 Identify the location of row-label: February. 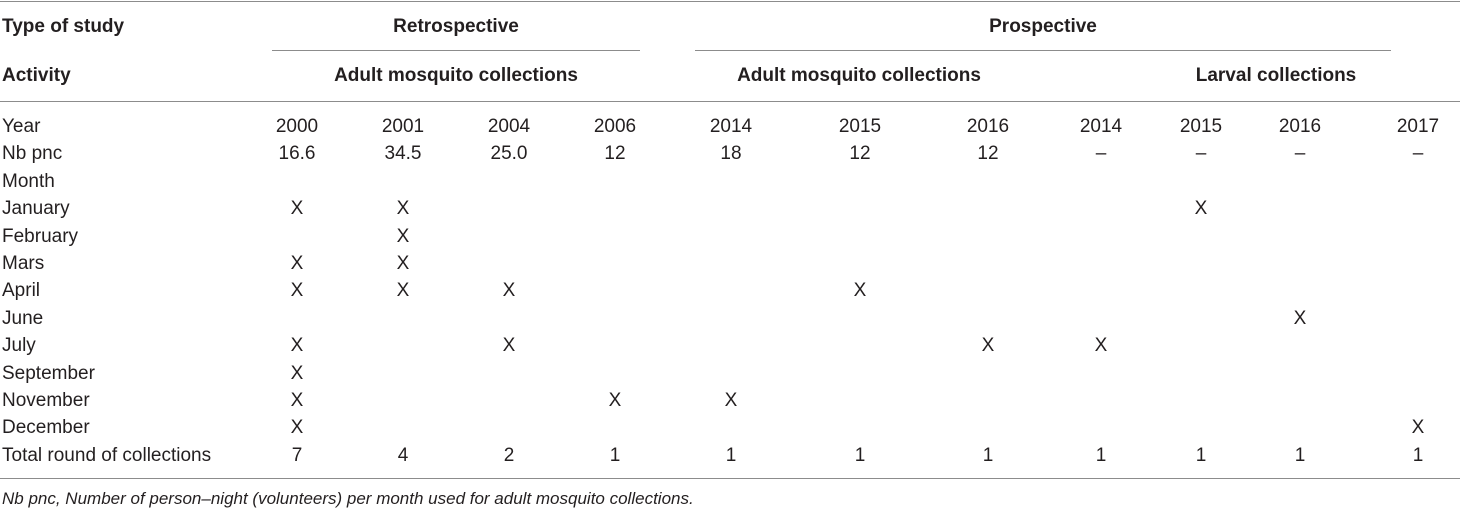
(40, 236).